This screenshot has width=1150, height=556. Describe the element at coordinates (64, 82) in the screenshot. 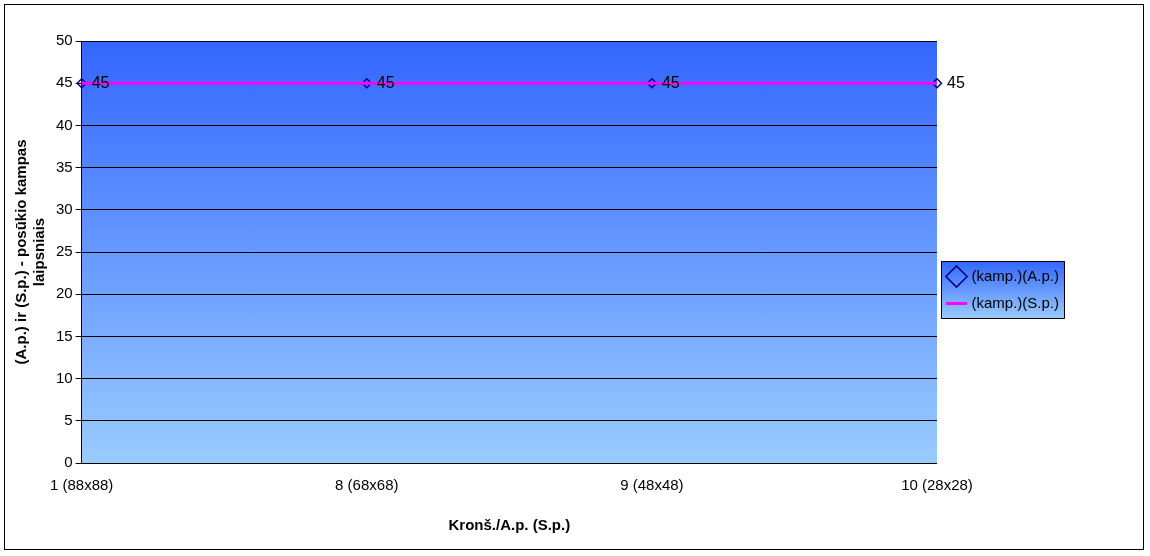

I see `y-tick-label: 45` at that location.